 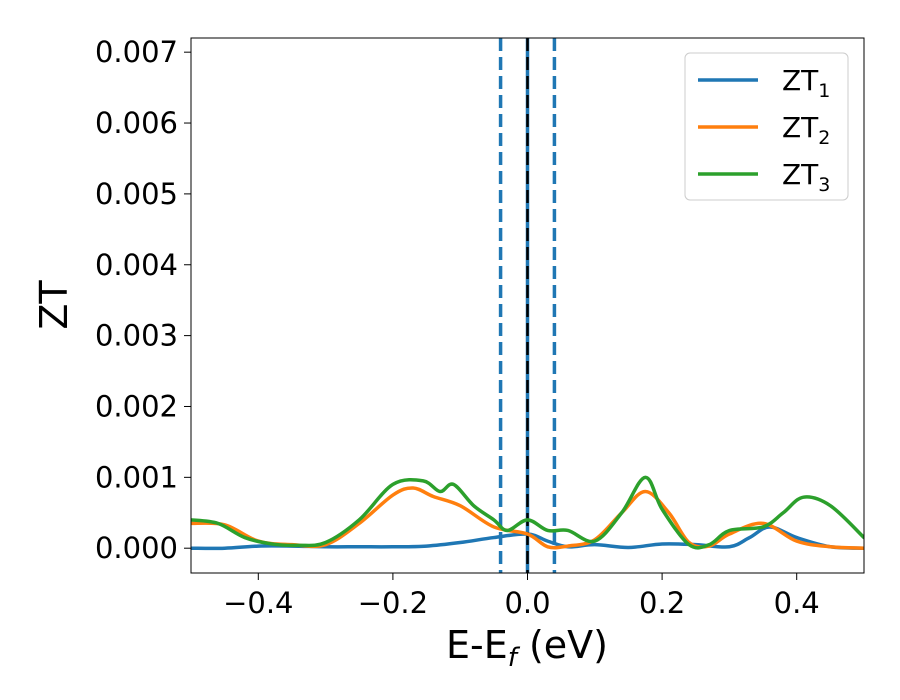 I want to click on x-axis-title: E-Ef (eV), so click(x=527, y=648).